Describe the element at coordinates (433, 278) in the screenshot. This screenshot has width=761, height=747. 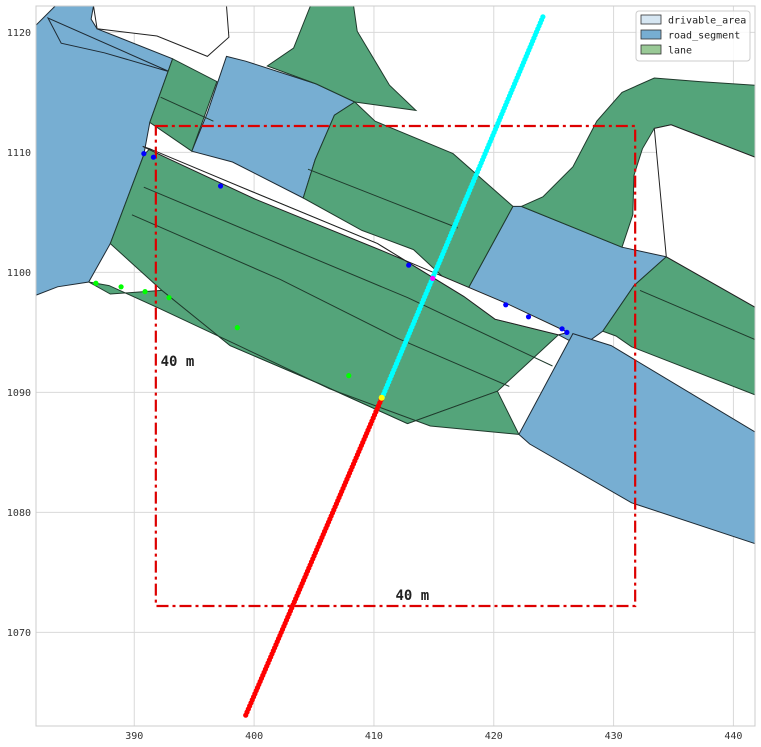
I see `magenta-marker-point` at that location.